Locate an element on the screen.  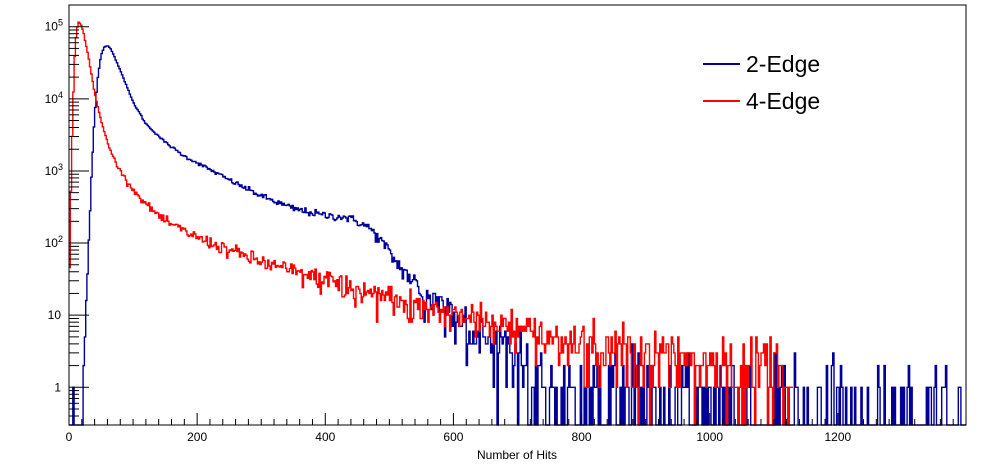
x-tick-label: 1200 is located at coordinates (838, 437).